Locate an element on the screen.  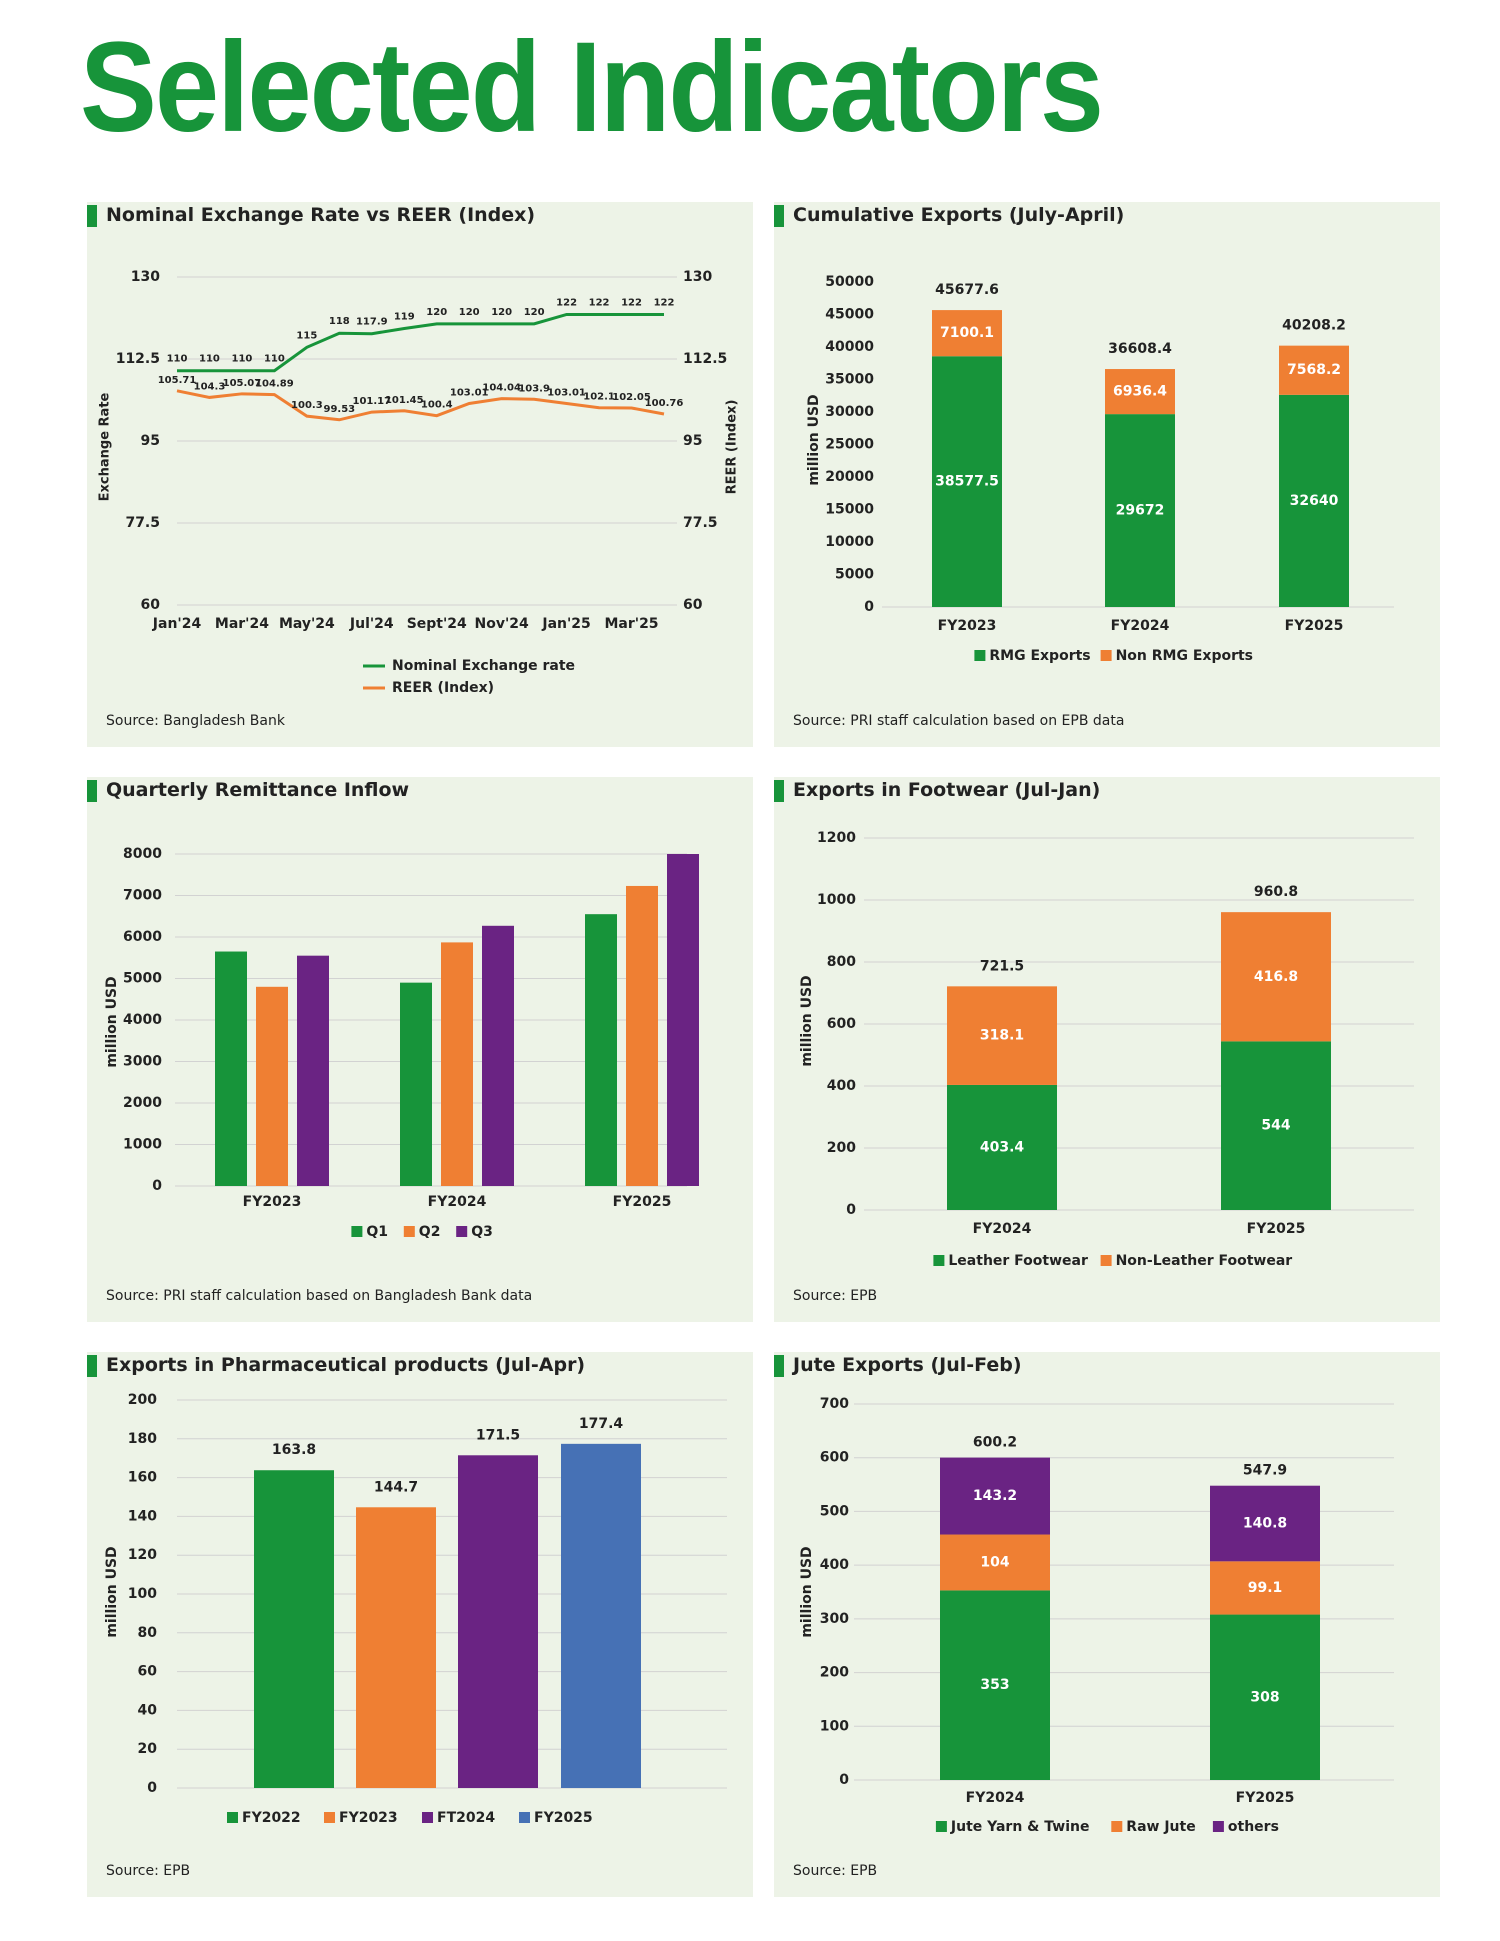
bar-total-label: 36608.4 is located at coordinates (1140, 349).